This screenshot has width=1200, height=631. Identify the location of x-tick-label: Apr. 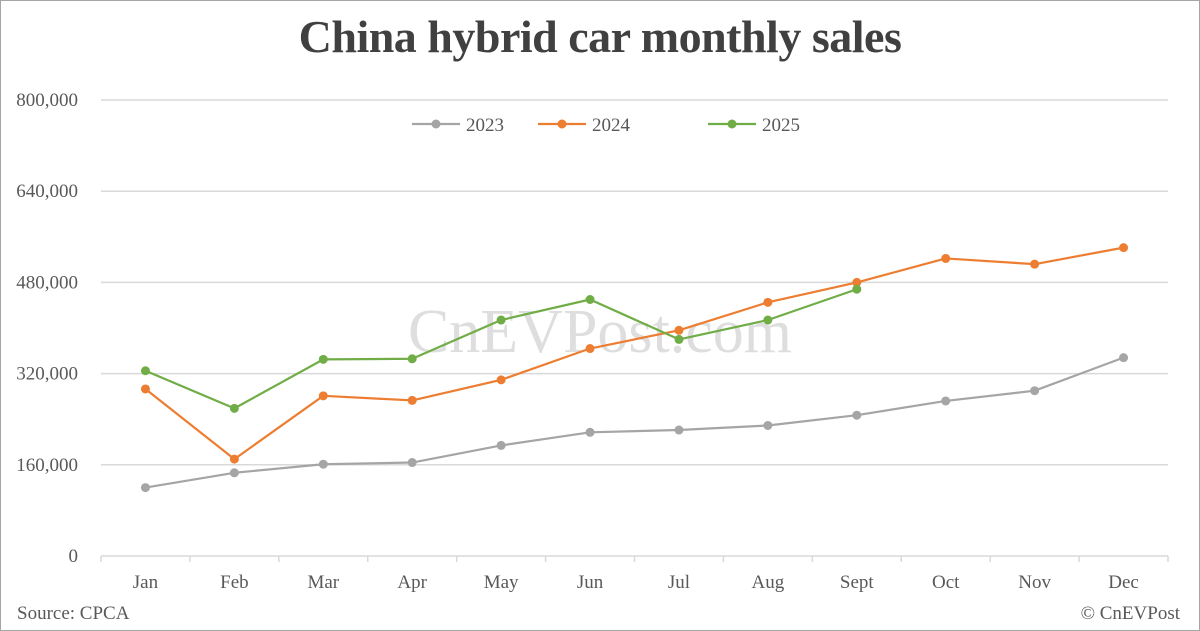
(412, 582).